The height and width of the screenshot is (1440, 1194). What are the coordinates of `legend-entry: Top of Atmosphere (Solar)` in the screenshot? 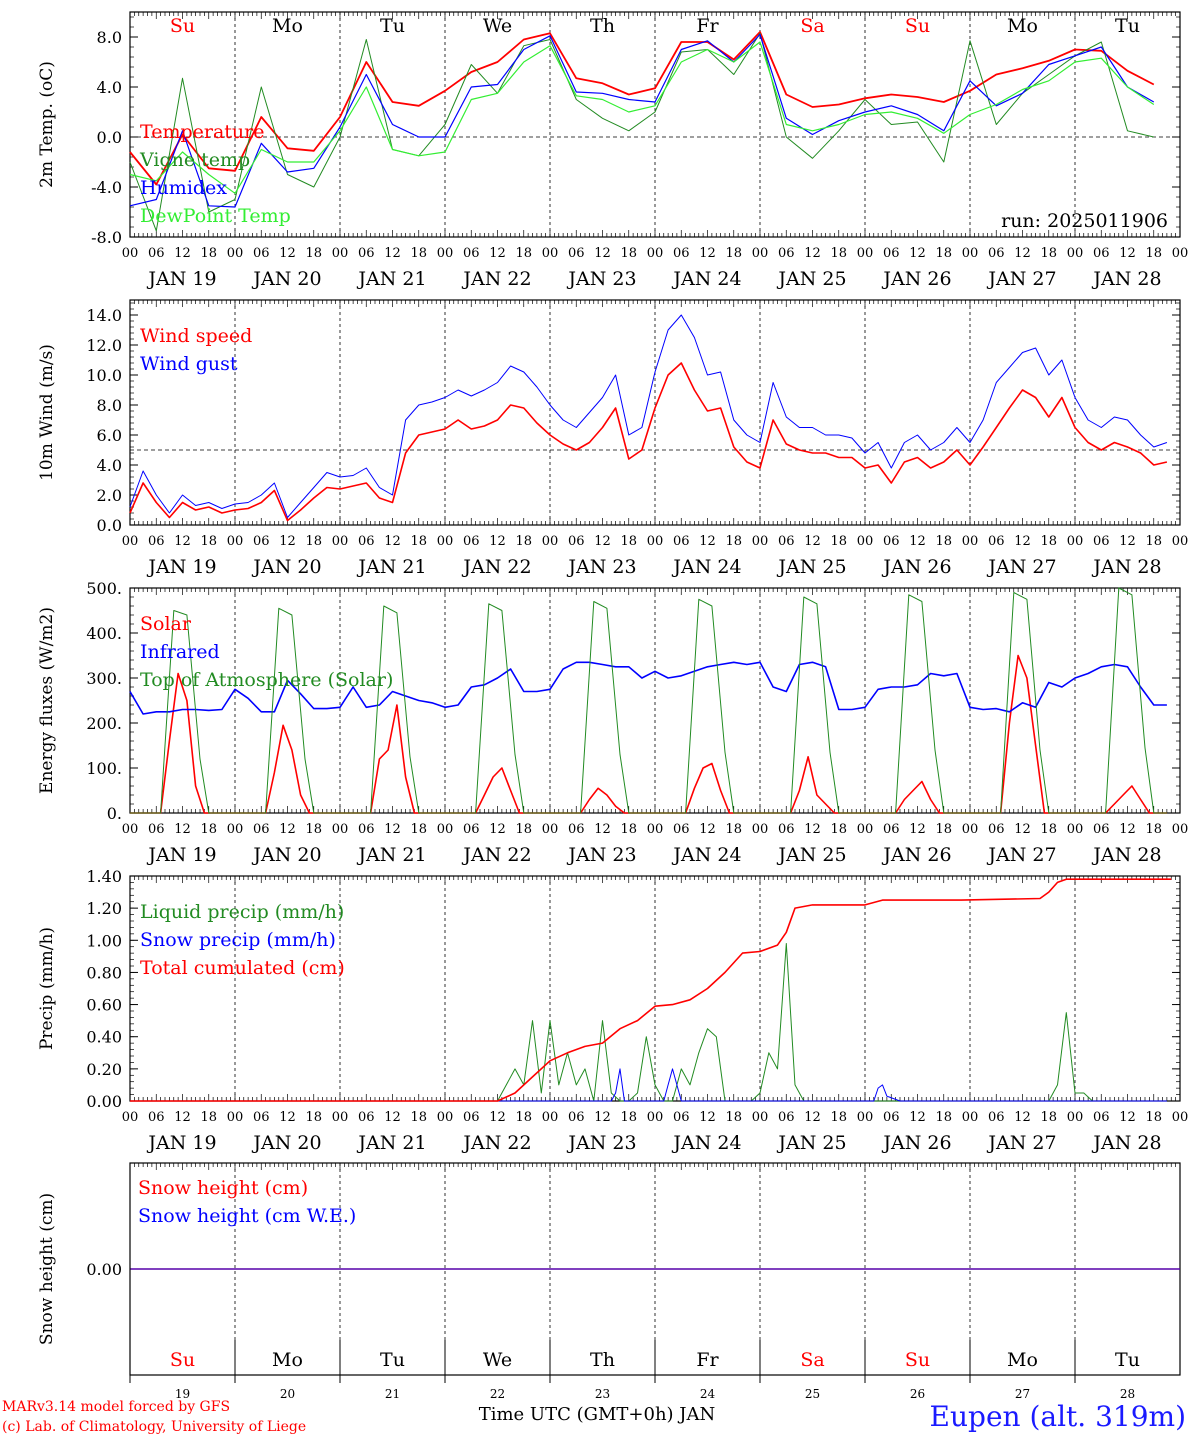 It's located at (266, 680).